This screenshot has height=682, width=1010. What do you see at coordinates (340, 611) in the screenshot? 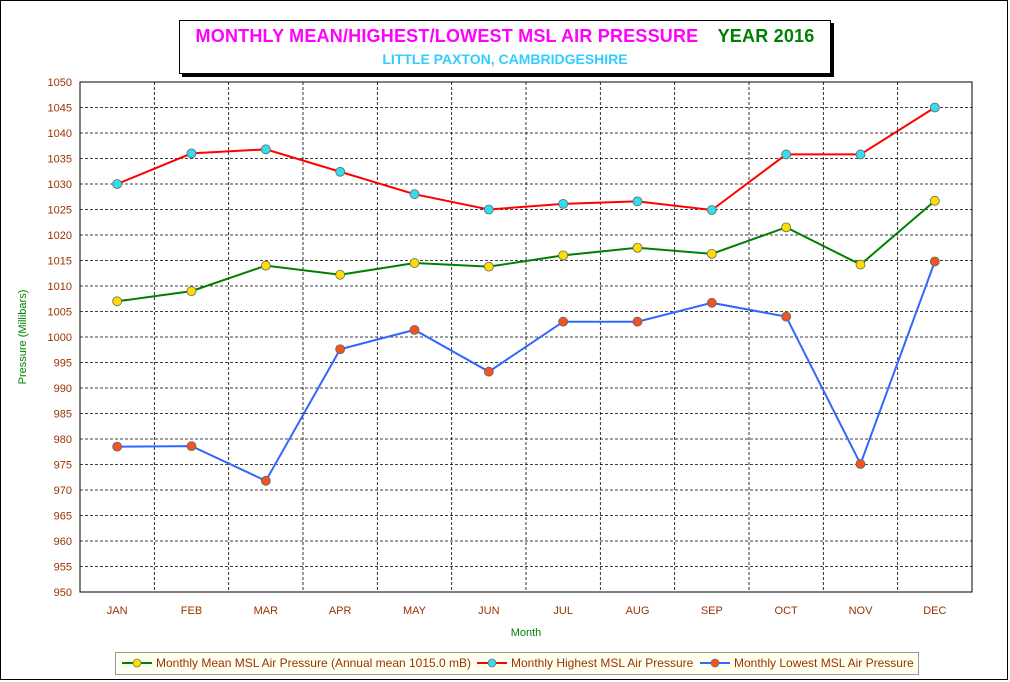
I see `x-tick-label: APR` at bounding box center [340, 611].